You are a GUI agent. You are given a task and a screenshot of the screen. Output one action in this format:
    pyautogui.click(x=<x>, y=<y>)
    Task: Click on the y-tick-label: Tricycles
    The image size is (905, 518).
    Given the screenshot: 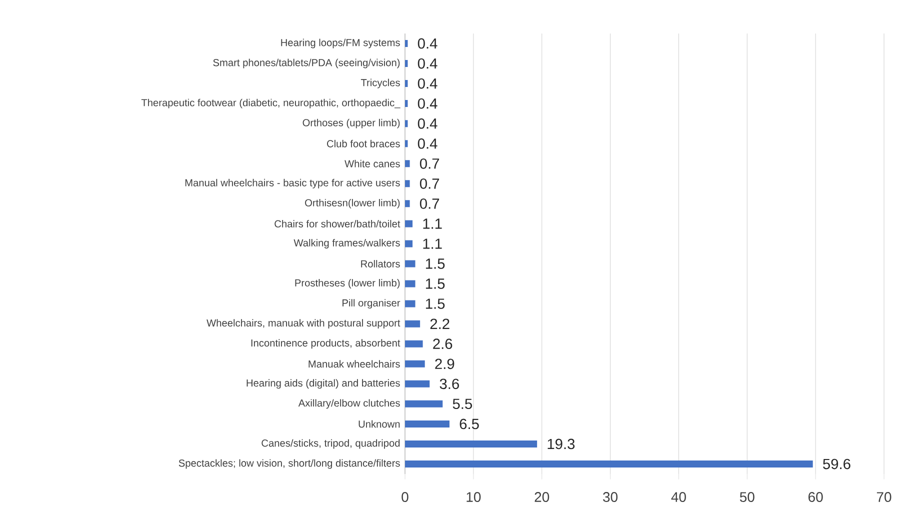 What is the action you would take?
    pyautogui.click(x=380, y=83)
    